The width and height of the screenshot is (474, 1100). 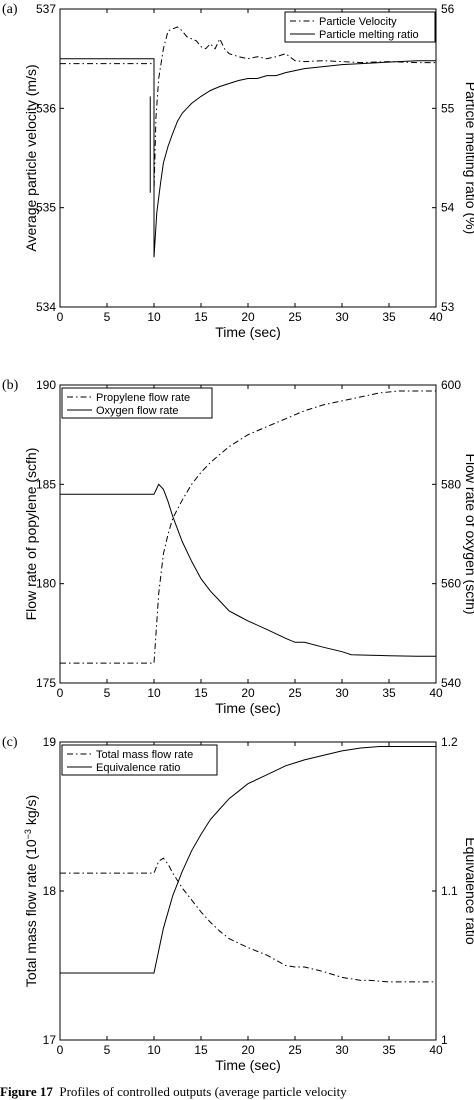 I want to click on y-left-tick-label: 185, so click(x=46, y=484).